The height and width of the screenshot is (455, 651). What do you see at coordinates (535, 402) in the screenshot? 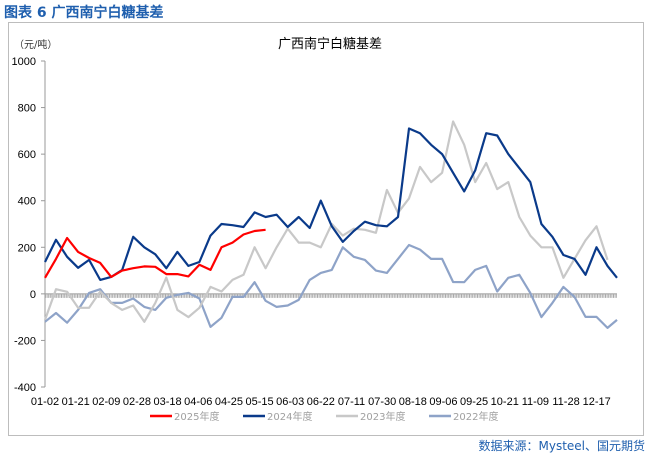
I see `x-tick-label: 11-09` at bounding box center [535, 402].